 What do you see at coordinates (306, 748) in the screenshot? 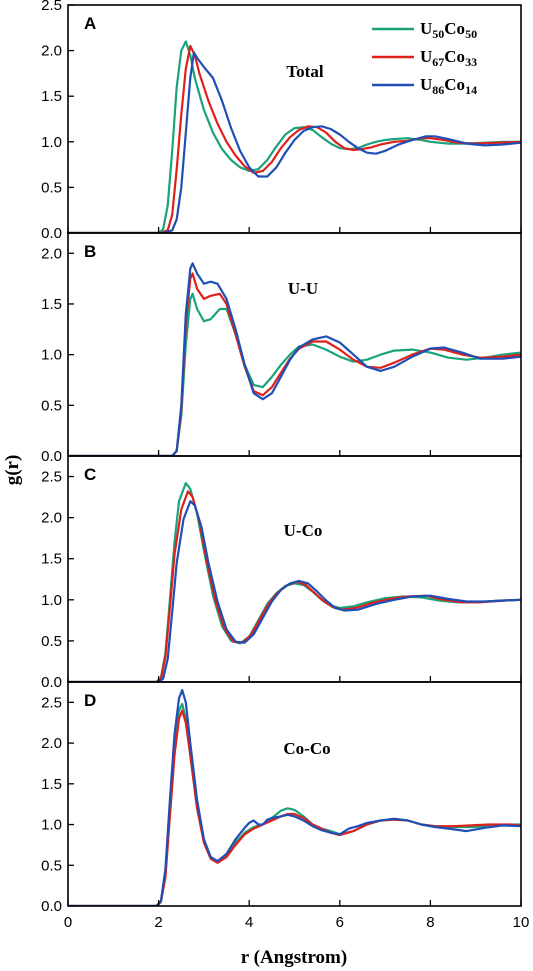
I see `panel-label: Co-Co` at bounding box center [306, 748].